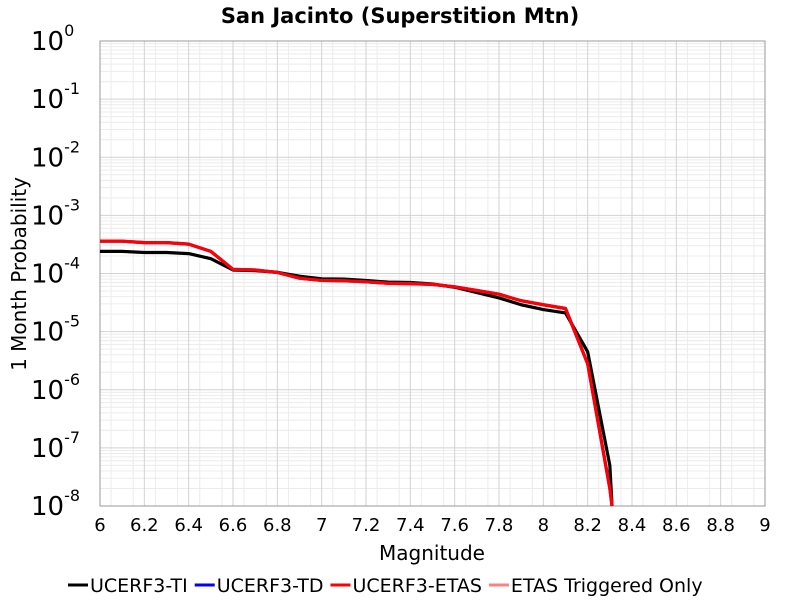 The image size is (800, 600). What do you see at coordinates (277, 525) in the screenshot?
I see `x-tick-label: 6.8` at bounding box center [277, 525].